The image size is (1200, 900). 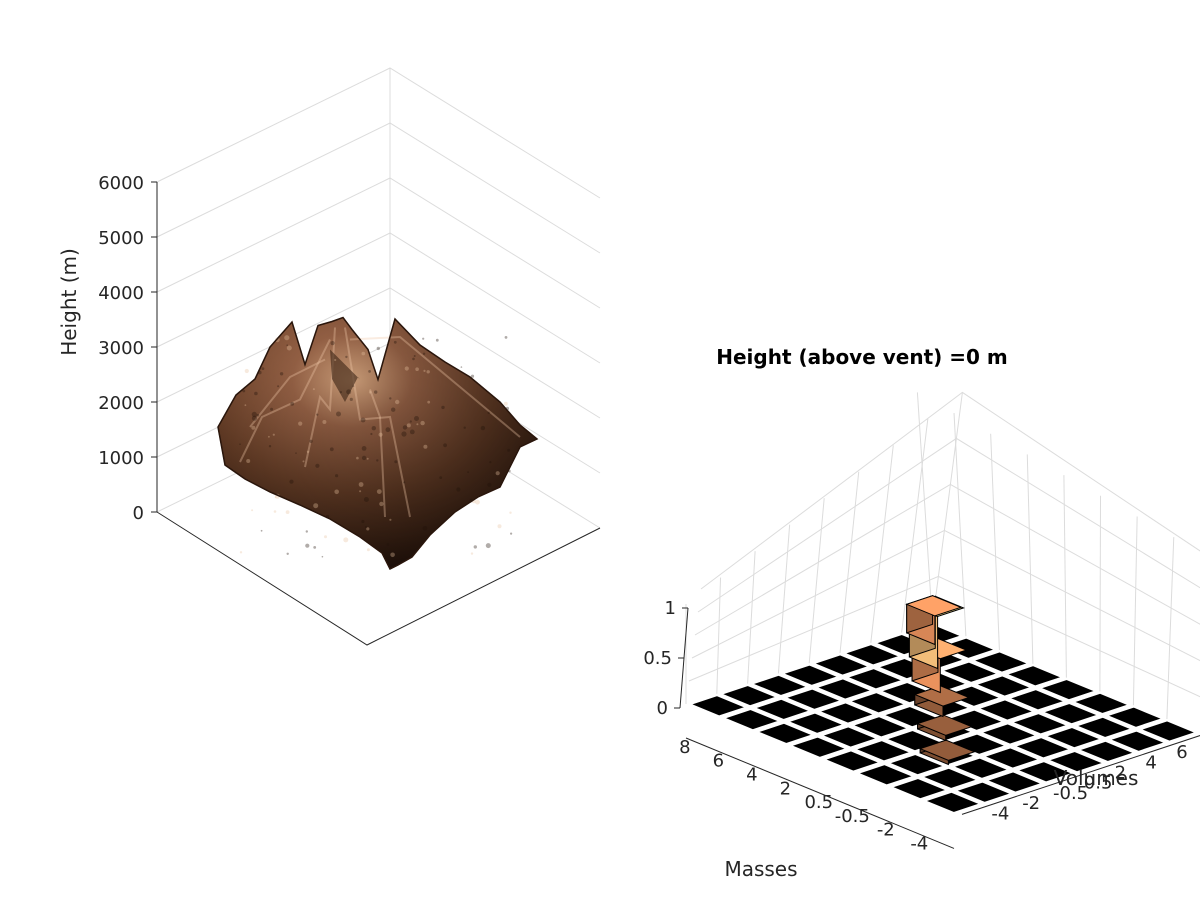 I want to click on z-tick-label: 5000, so click(x=121, y=238).